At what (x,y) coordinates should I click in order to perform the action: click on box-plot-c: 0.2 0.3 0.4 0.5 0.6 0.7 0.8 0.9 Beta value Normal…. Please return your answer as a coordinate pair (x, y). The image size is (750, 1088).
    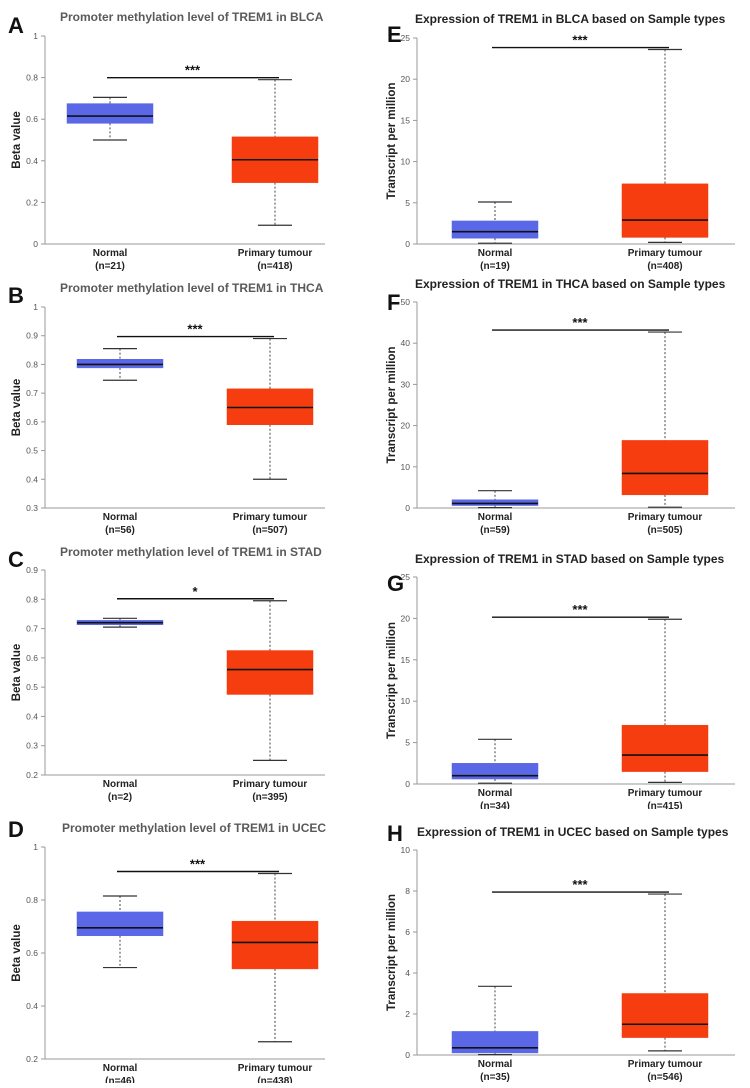
    Looking at the image, I should click on (168, 684).